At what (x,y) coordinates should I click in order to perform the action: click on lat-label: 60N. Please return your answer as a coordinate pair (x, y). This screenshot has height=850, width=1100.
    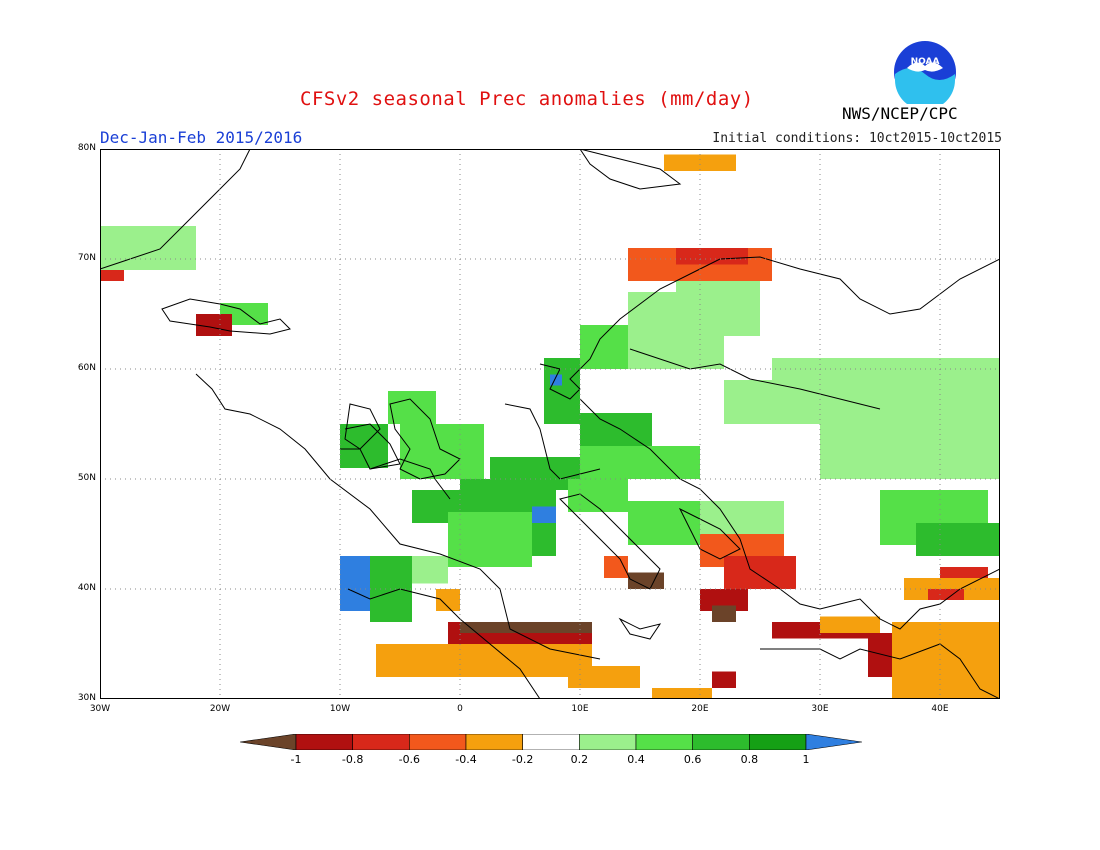
    Looking at the image, I should click on (86, 368).